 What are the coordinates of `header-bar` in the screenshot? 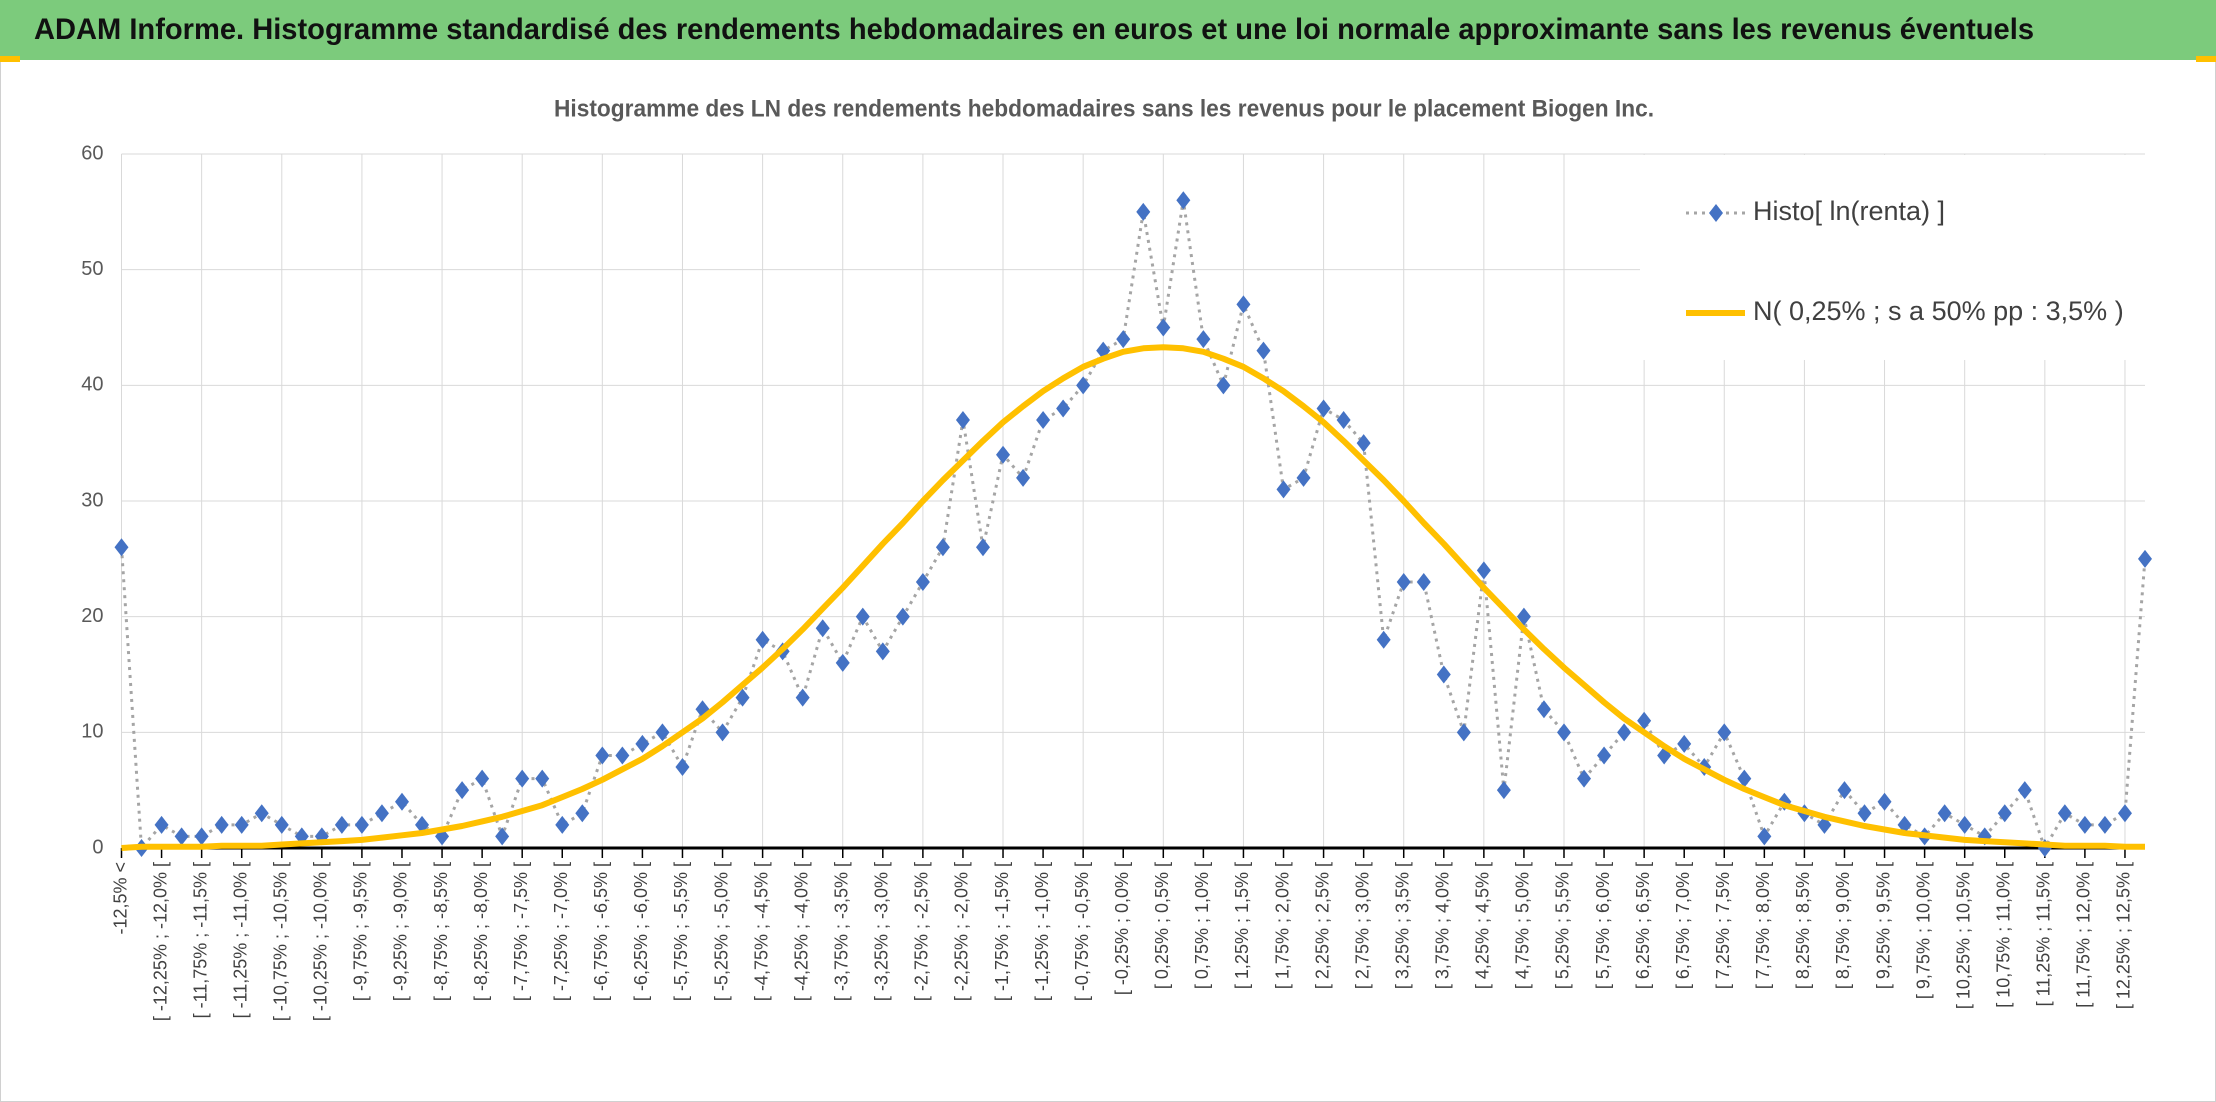 It's located at (1108, 30).